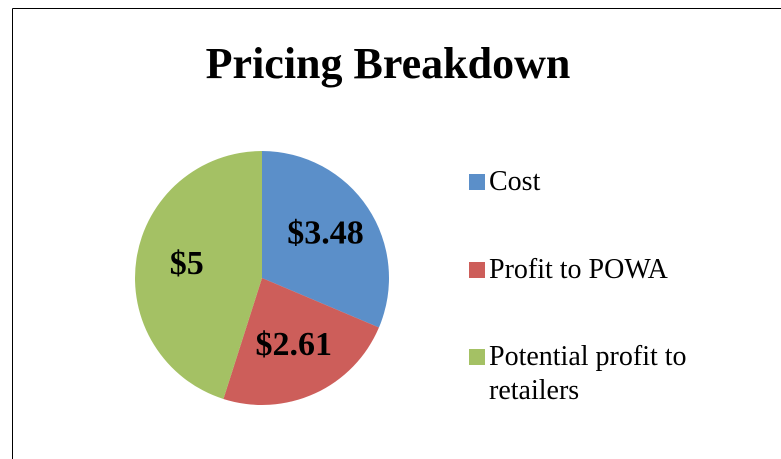 The image size is (781, 459). I want to click on chart-title: Pricing Breakdown, so click(388, 63).